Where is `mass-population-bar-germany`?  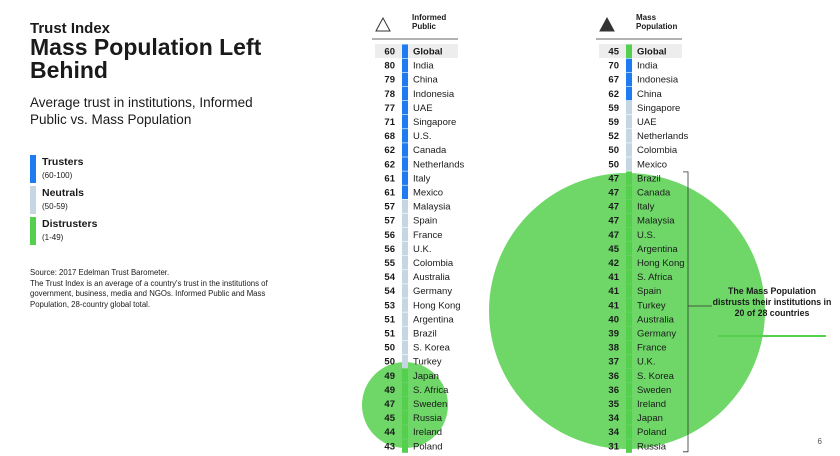 mass-population-bar-germany is located at coordinates (629, 333).